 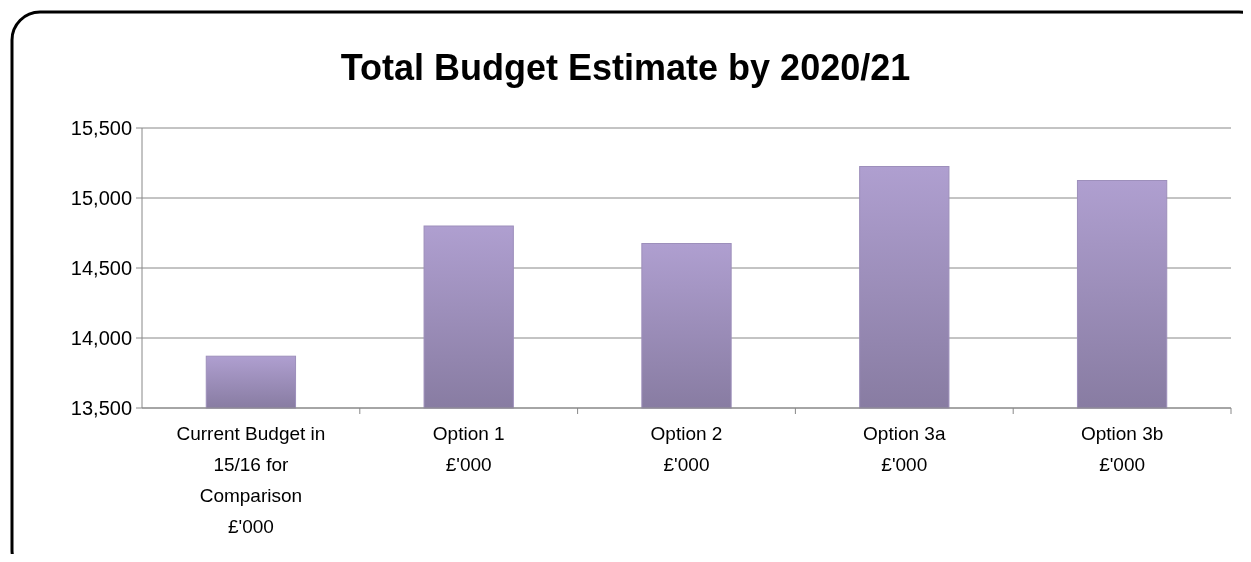 I want to click on chart-title: Total Budget Estimate by 2020/21, so click(x=625, y=67).